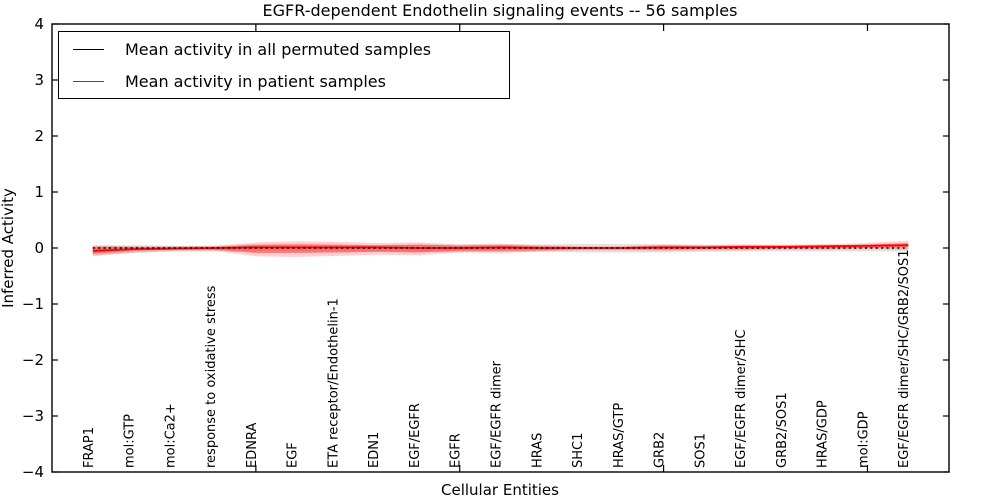  I want to click on patient-samples-std-band-outer-band, so click(500, 248).